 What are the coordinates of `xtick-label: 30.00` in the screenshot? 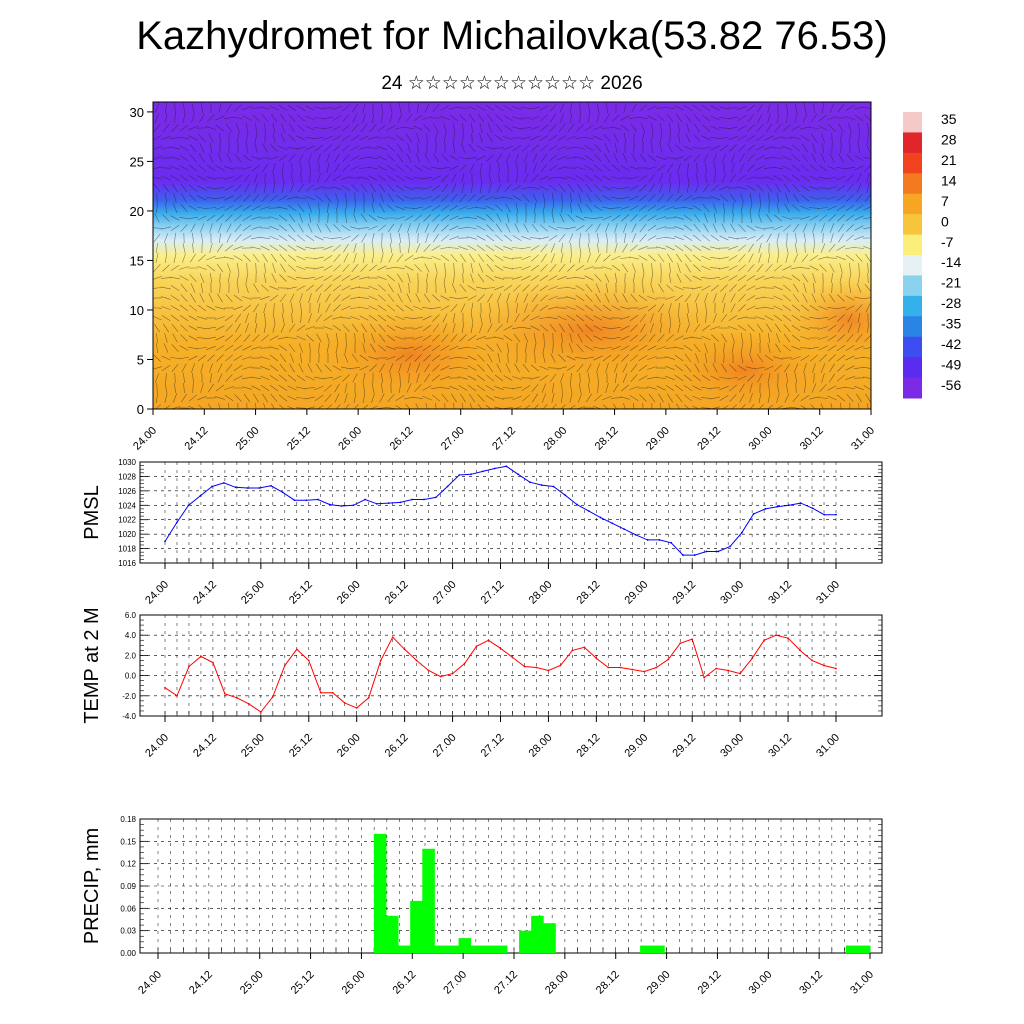 It's located at (732, 746).